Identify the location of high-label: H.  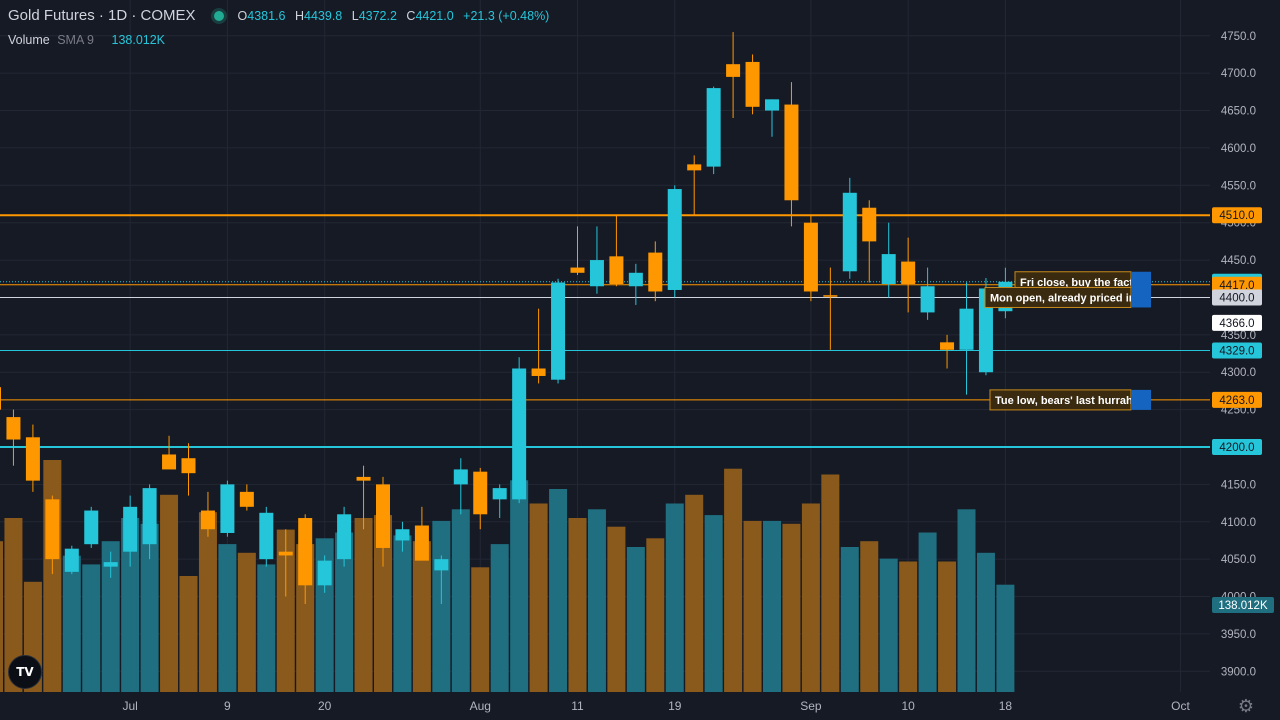
(300, 16).